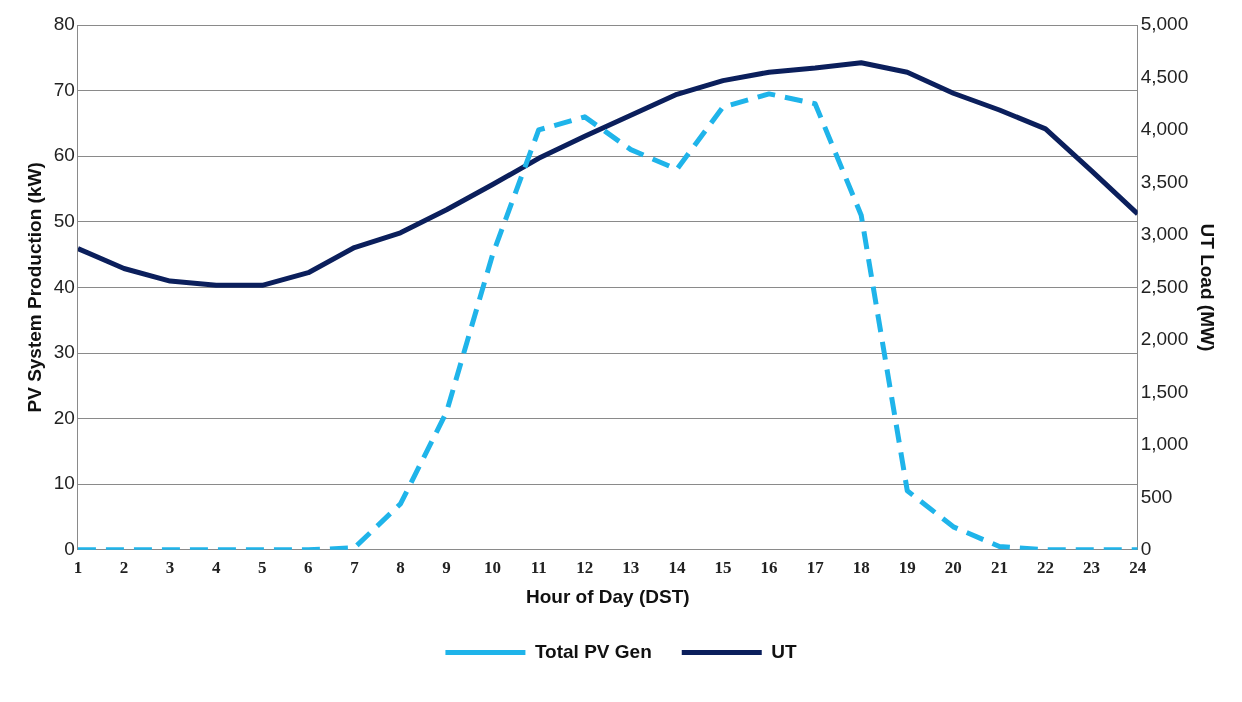  Describe the element at coordinates (64, 417) in the screenshot. I see `y-tick-label: 20` at that location.